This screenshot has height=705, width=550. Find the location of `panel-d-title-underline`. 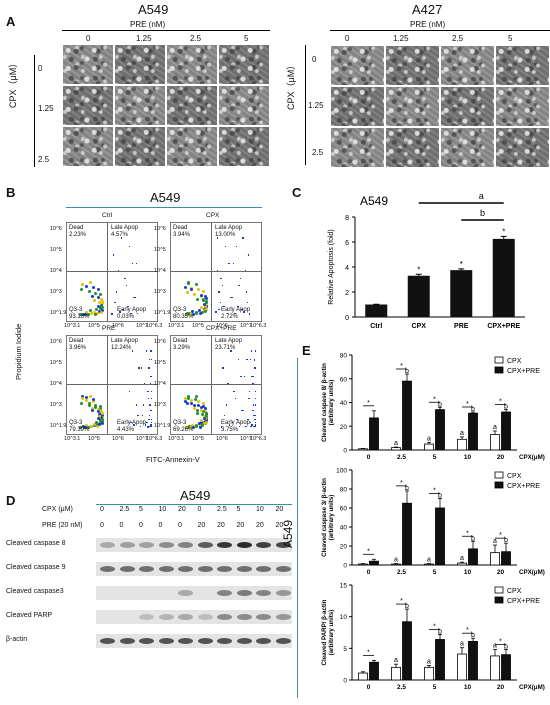

panel-d-title-underline is located at coordinates (194, 504).